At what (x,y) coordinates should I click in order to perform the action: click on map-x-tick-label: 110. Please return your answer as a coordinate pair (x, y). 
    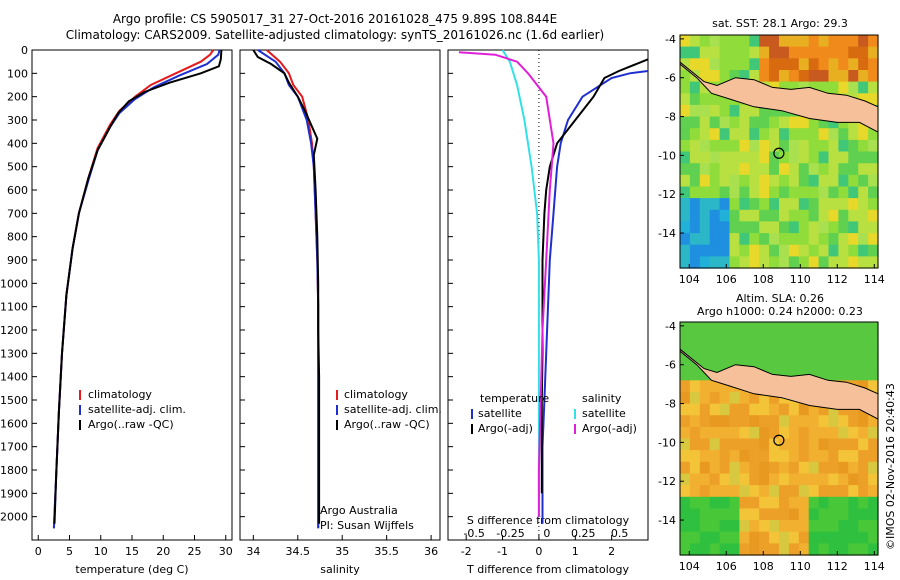
    Looking at the image, I should click on (800, 279).